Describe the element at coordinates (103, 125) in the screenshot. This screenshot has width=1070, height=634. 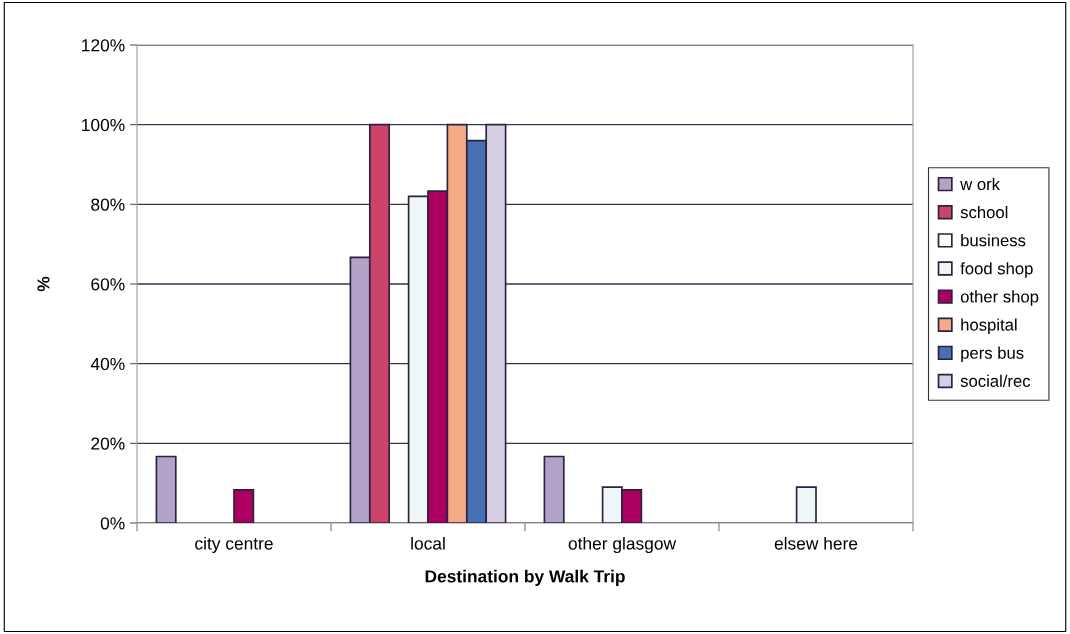
I see `y-tick-label: 100%` at that location.